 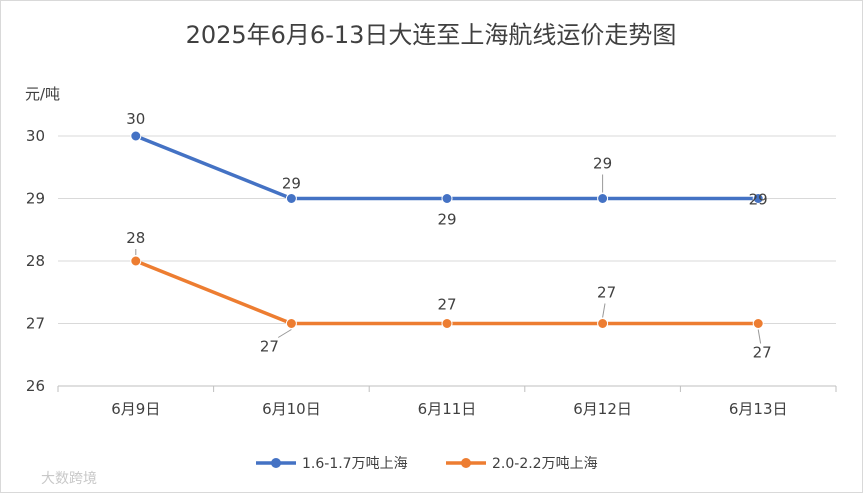 What do you see at coordinates (602, 409) in the screenshot?
I see `x-tick-label: 6月12日` at bounding box center [602, 409].